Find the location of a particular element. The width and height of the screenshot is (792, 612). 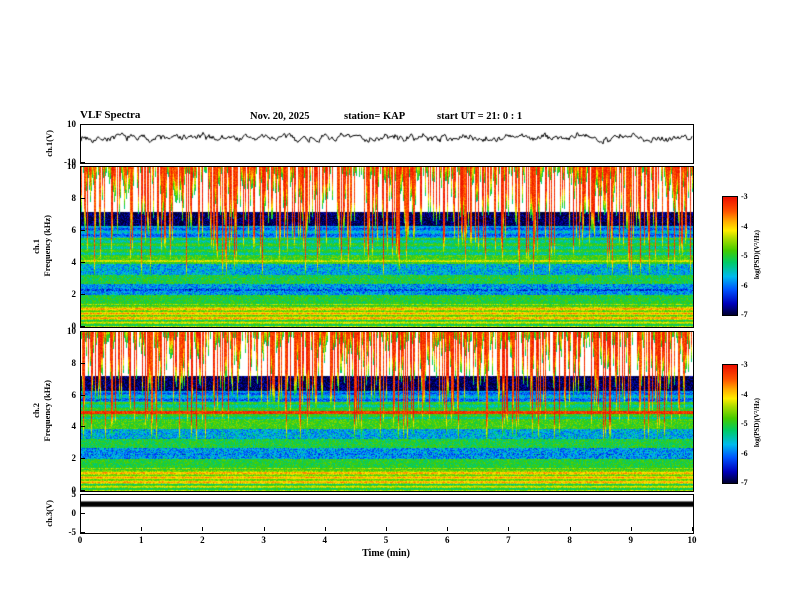

ch1-axis-label-line1: ch.1 is located at coordinates (35, 246).